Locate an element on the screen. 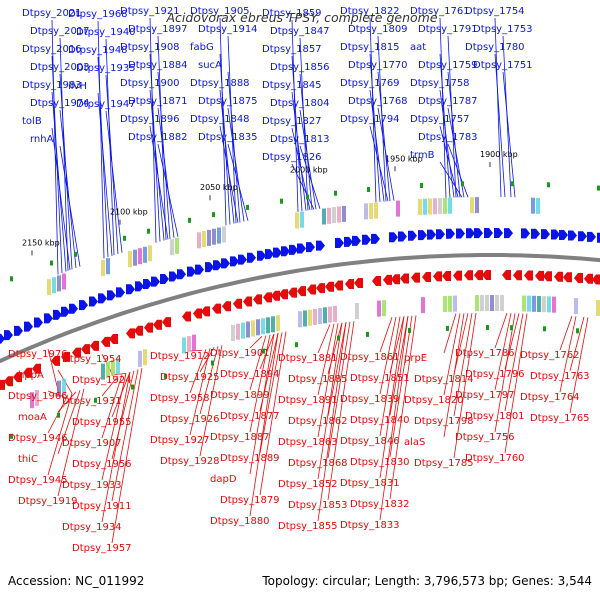  gene-label-dtpsy-1882: Dtpsy_1882 is located at coordinates (158, 137).